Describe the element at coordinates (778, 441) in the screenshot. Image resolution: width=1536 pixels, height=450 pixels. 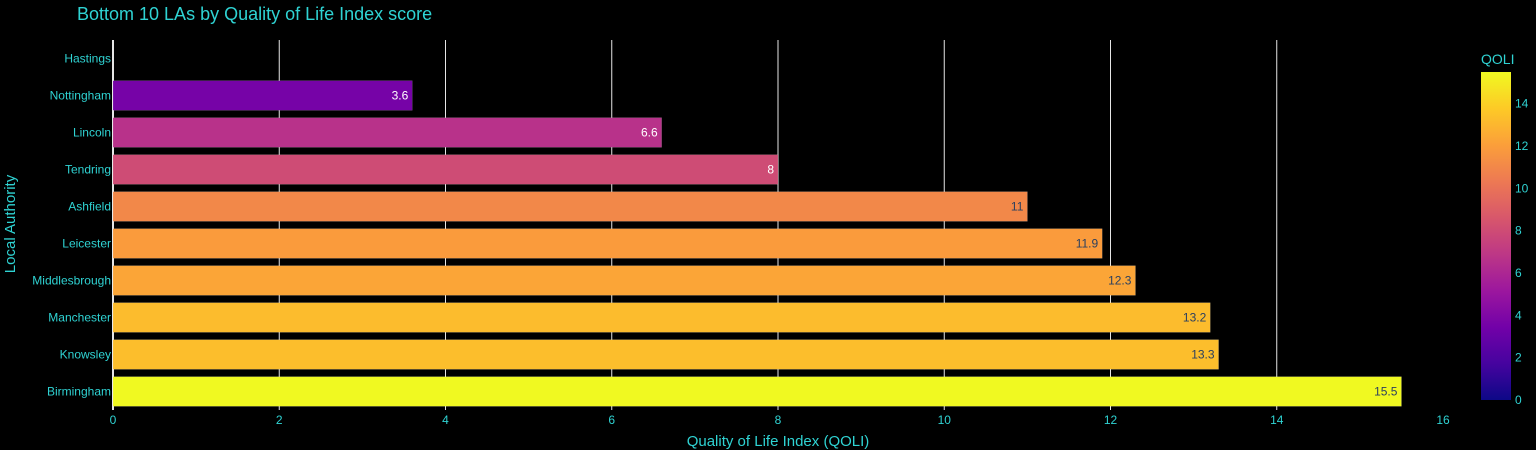
I see `x-axis-title: Quality of Life Index (QOLI)` at that location.